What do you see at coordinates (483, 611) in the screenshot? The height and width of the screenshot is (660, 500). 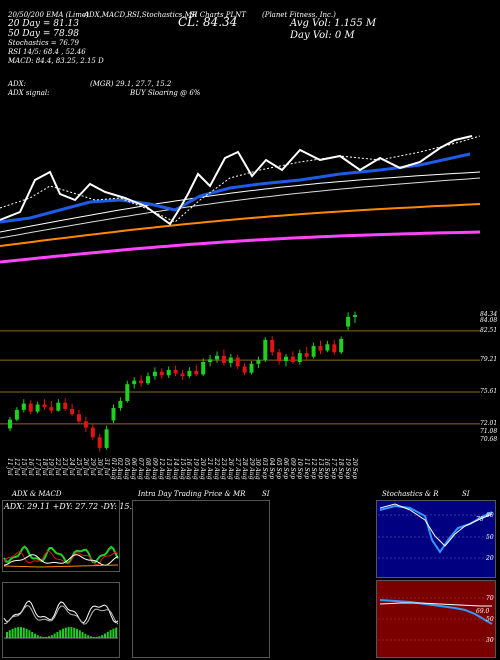 I see `rsi-mark-label: 69.0` at bounding box center [483, 611].